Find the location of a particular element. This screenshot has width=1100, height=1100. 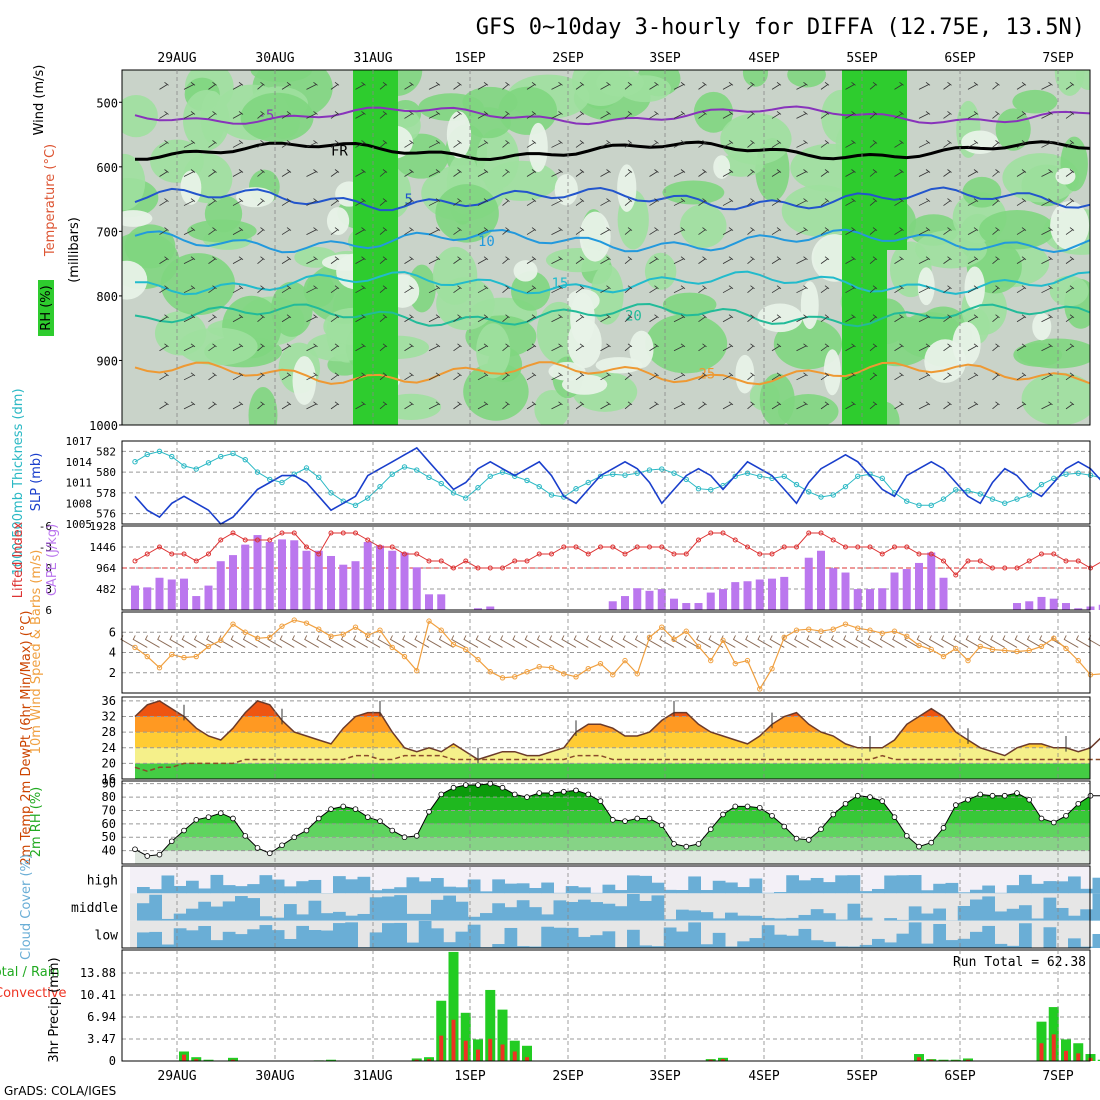

right-tick-label: 964 is located at coordinates (106, 568).